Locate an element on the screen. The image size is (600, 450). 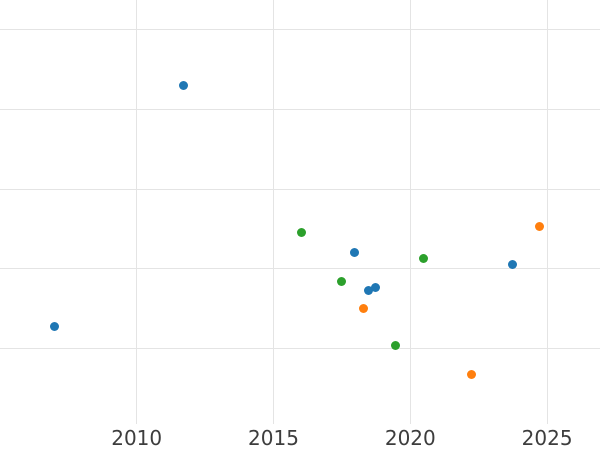
x-tick-label: 2015 is located at coordinates (273, 438).